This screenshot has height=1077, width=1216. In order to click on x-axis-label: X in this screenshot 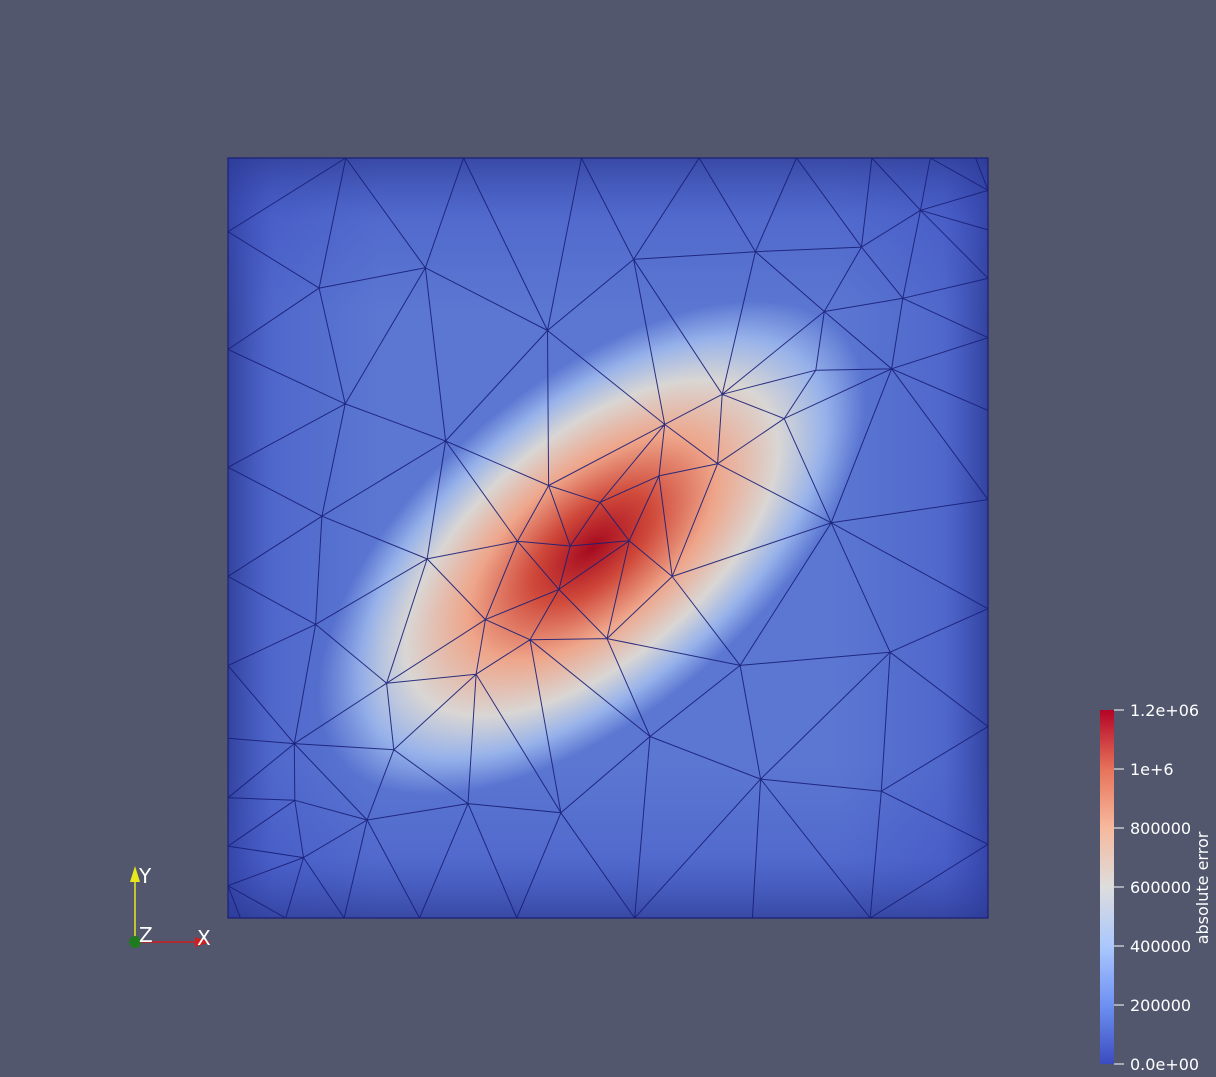, I will do `click(204, 938)`.